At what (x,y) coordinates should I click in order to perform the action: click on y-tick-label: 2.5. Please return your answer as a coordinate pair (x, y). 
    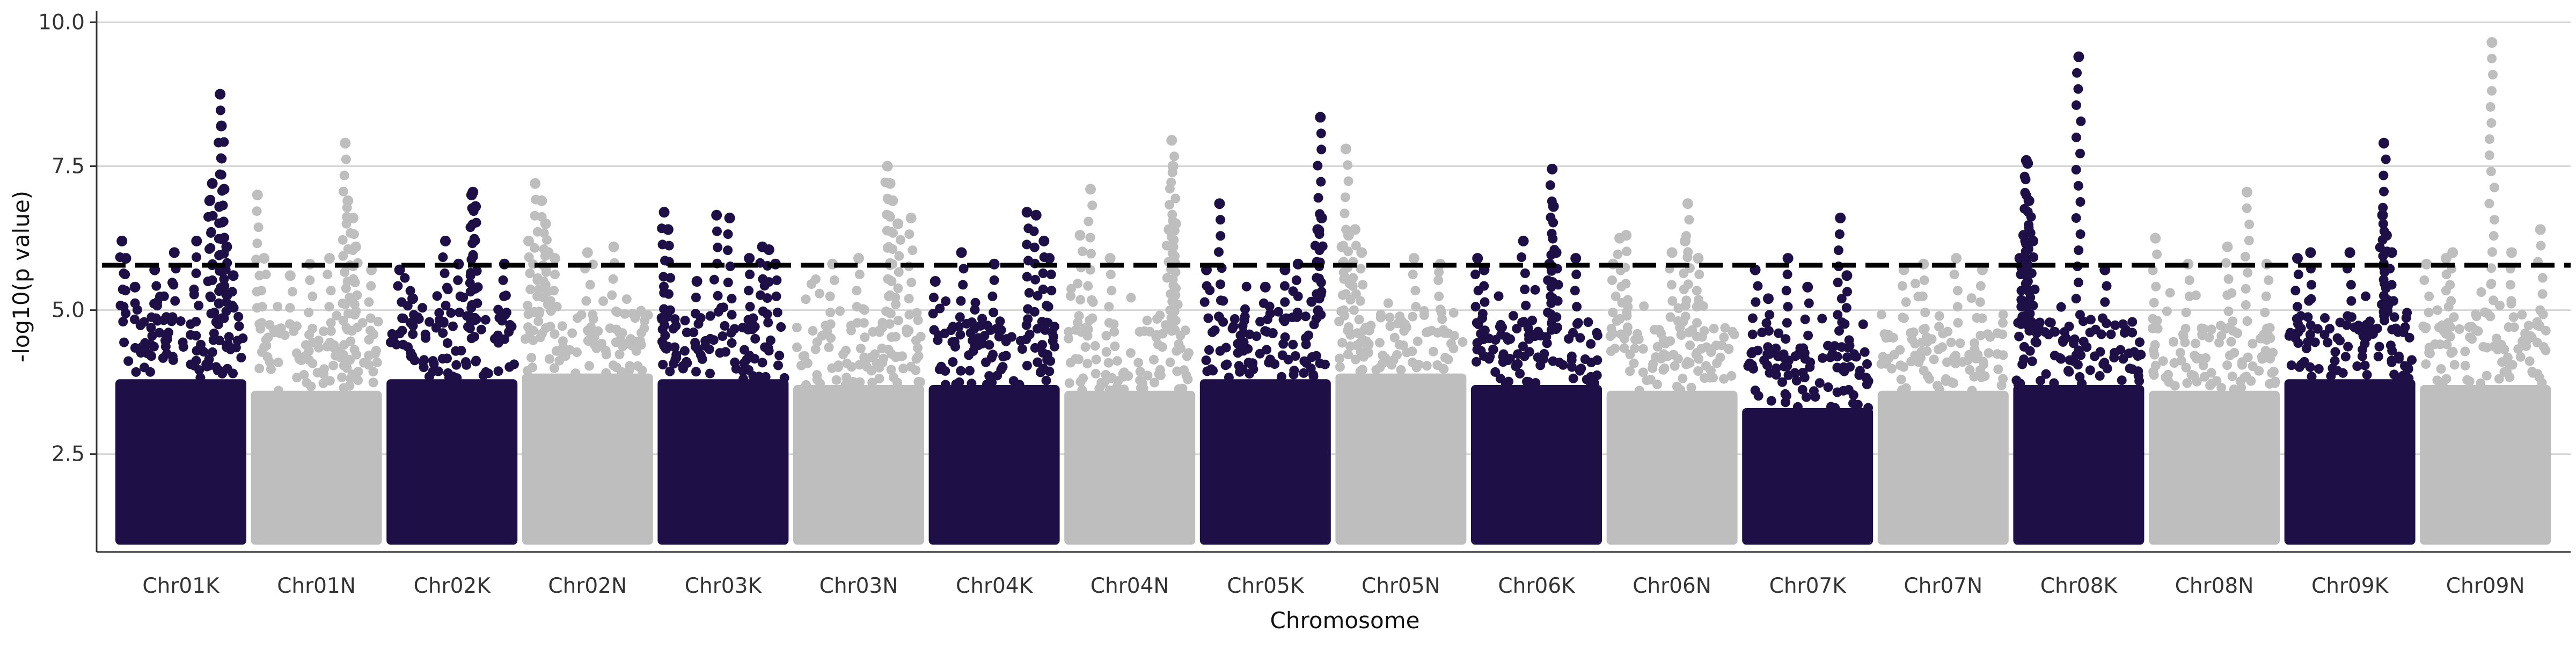
    Looking at the image, I should click on (68, 454).